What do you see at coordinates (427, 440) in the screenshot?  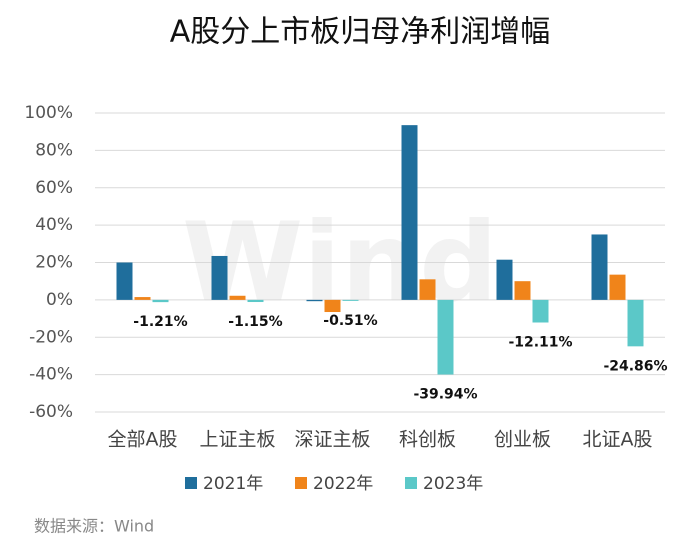 I see `x-tick-label: 科创板` at bounding box center [427, 440].